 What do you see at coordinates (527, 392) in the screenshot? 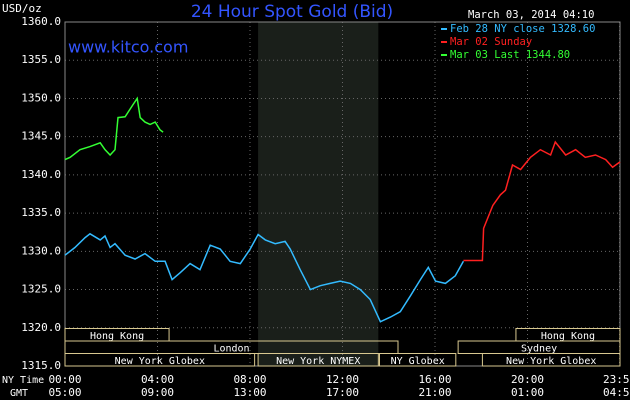
I see `x2-tick-label: 01:00` at bounding box center [527, 392].